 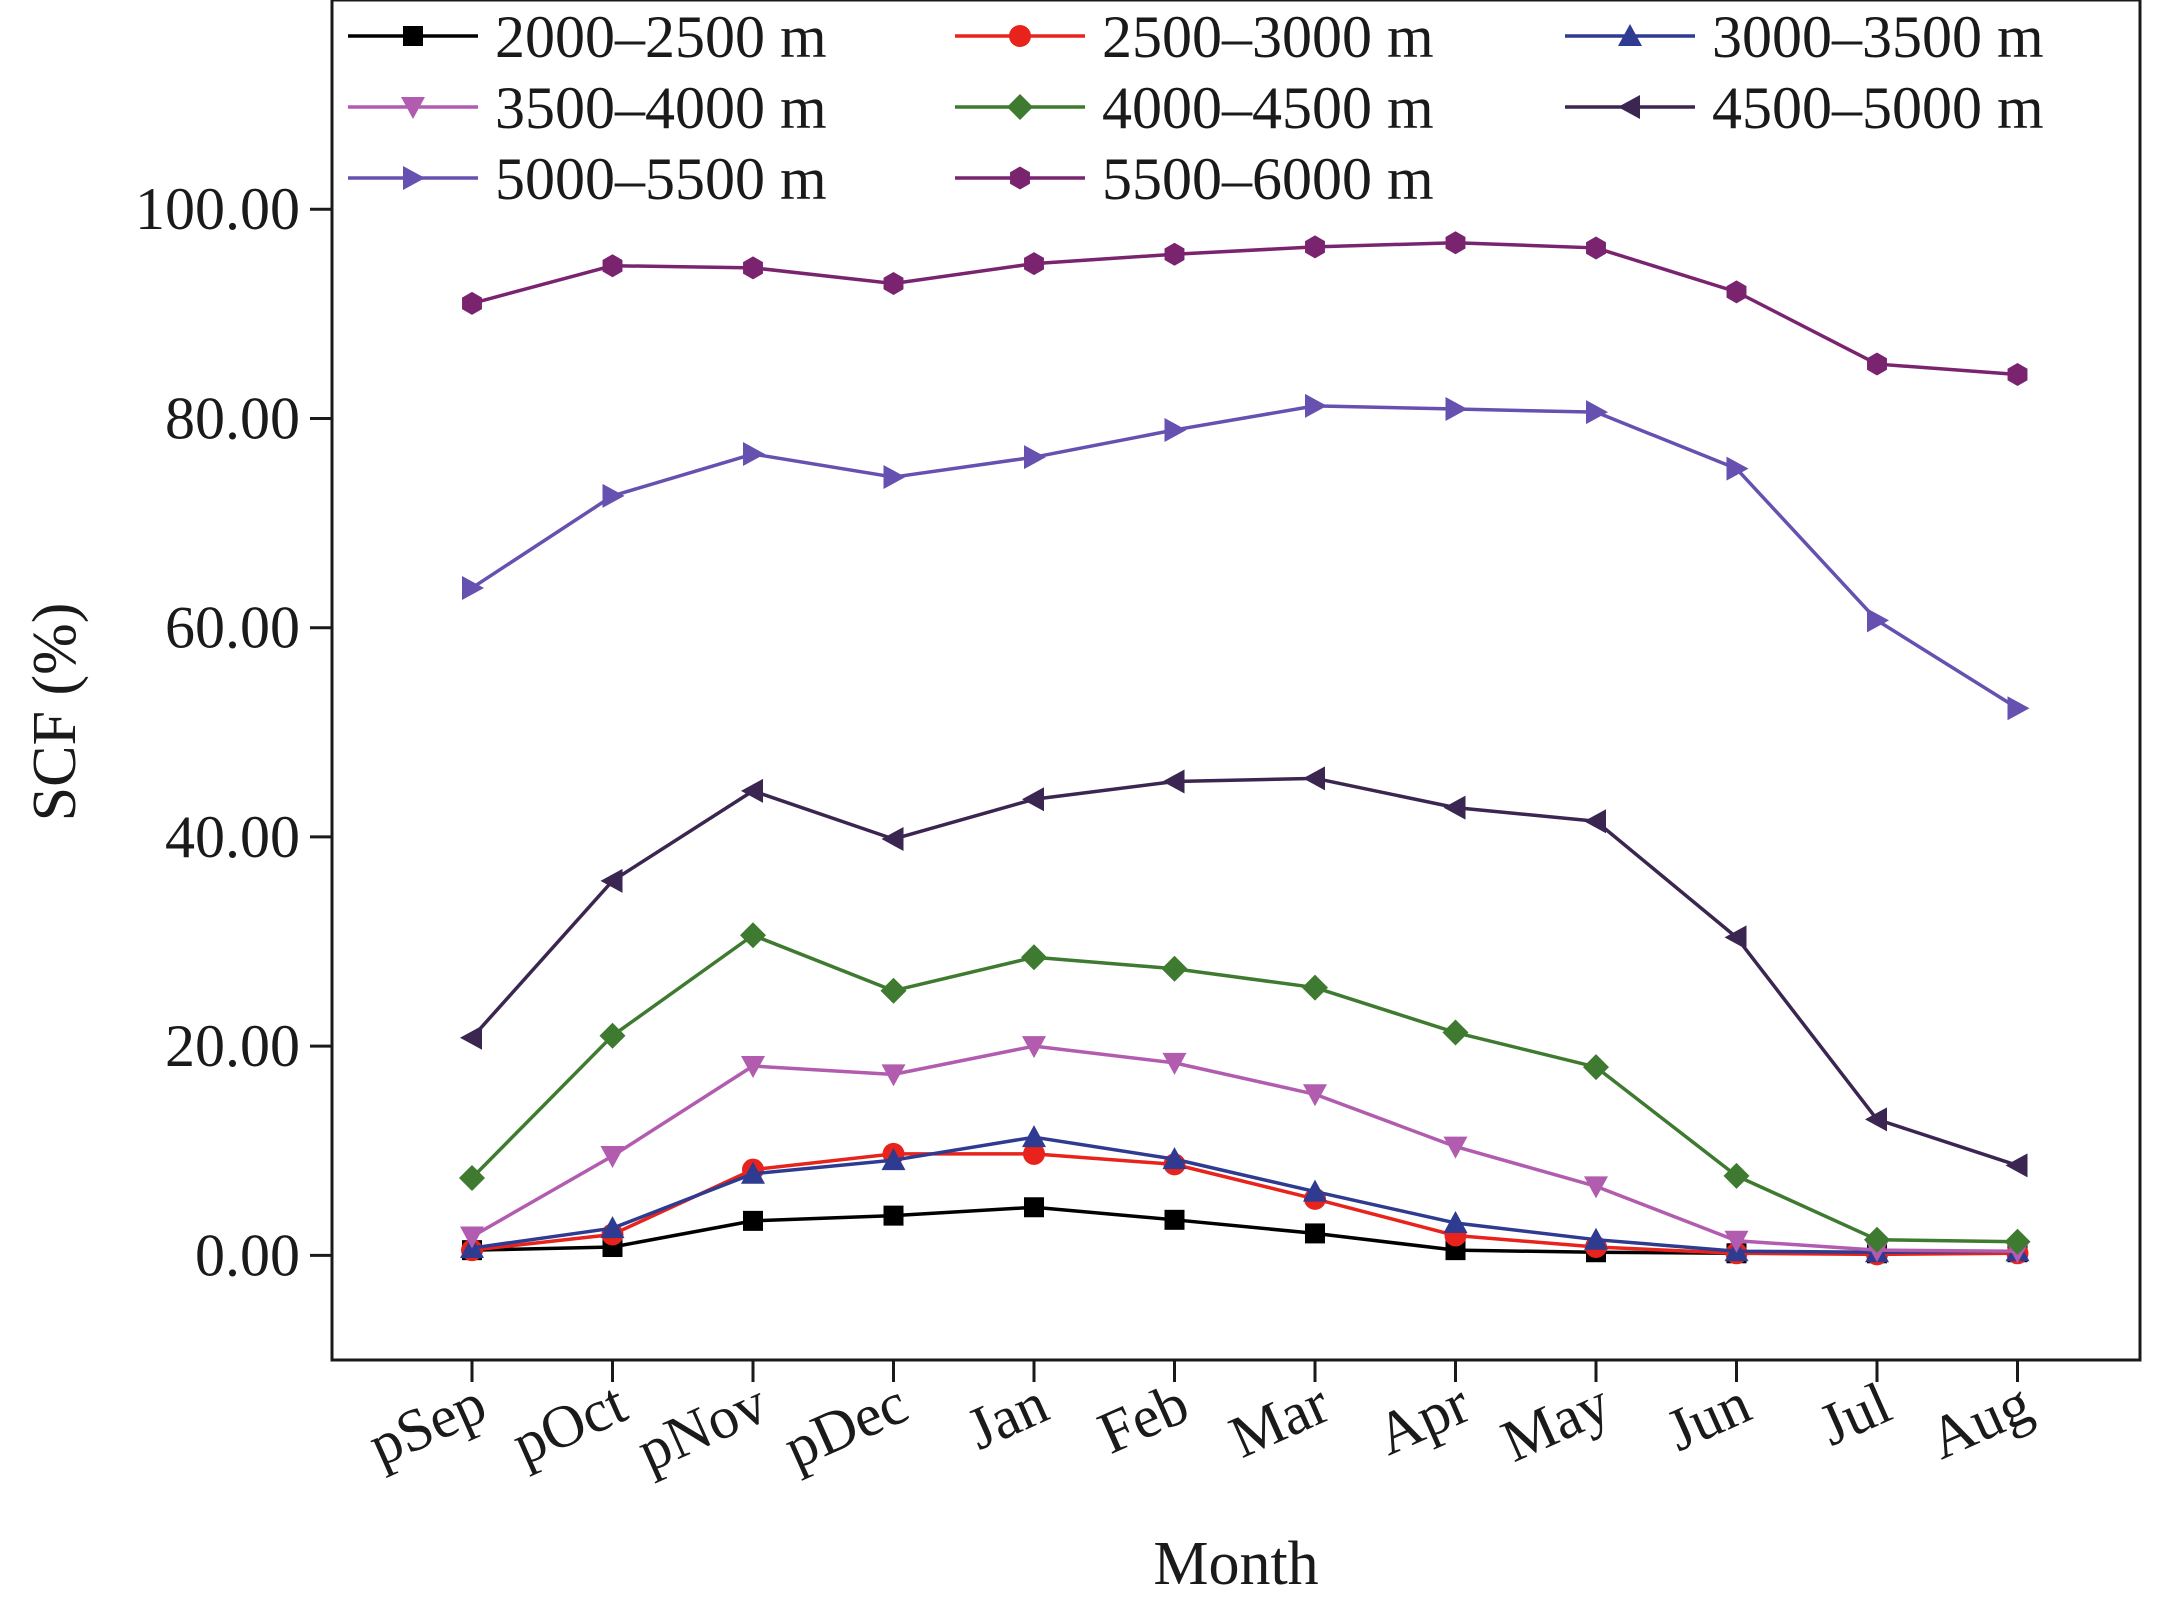 I want to click on x-tick-label: Mar, so click(x=1279, y=1420).